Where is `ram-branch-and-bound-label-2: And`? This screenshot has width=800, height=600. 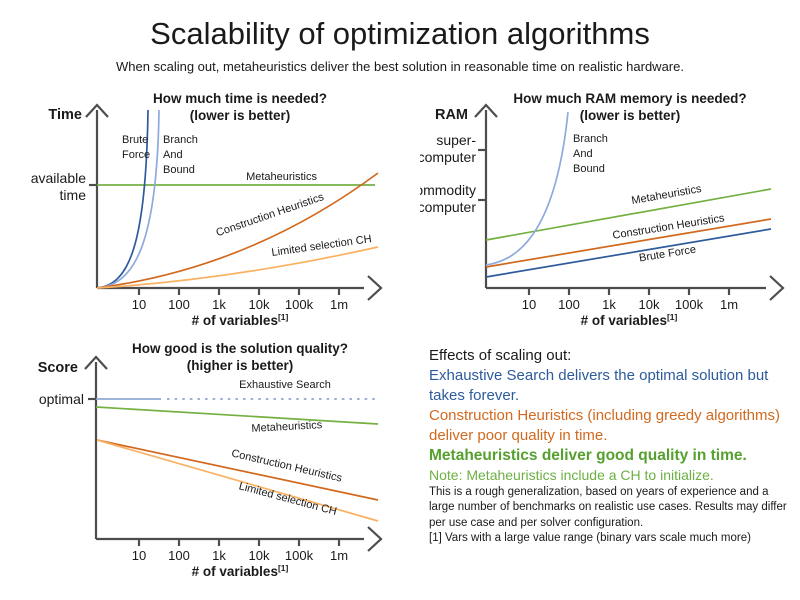 ram-branch-and-bound-label-2: And is located at coordinates (583, 154).